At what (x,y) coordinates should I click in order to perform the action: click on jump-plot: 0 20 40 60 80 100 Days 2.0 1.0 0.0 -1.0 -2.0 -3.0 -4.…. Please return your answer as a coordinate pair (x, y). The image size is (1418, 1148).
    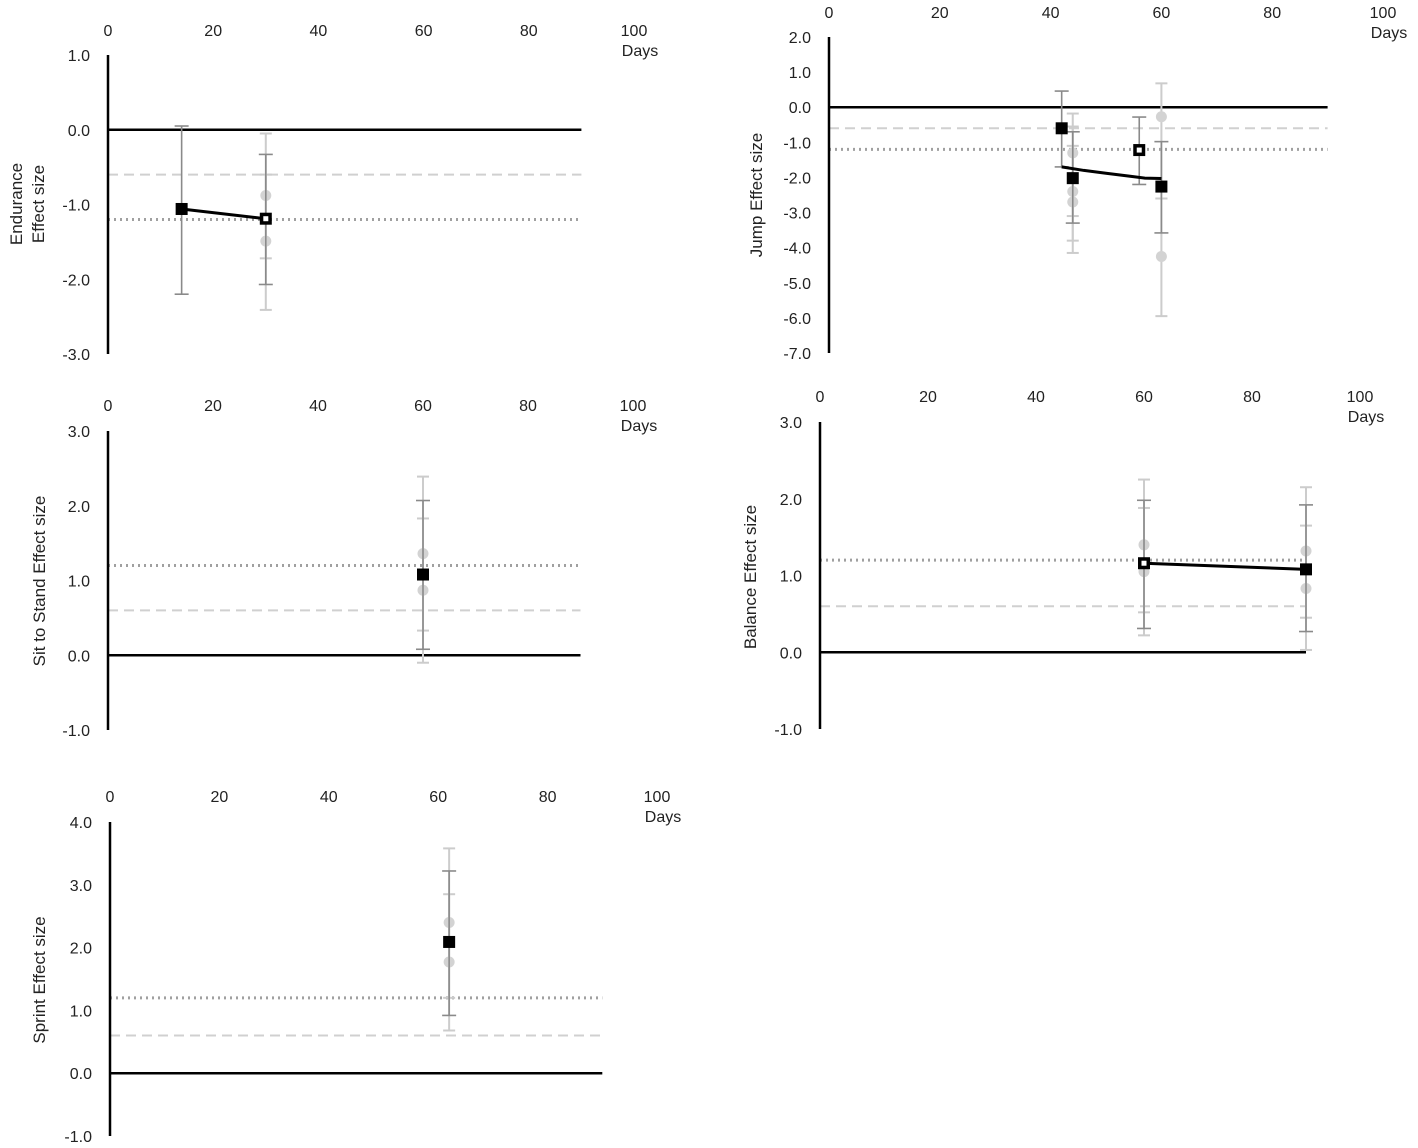
    Looking at the image, I should click on (1077, 184).